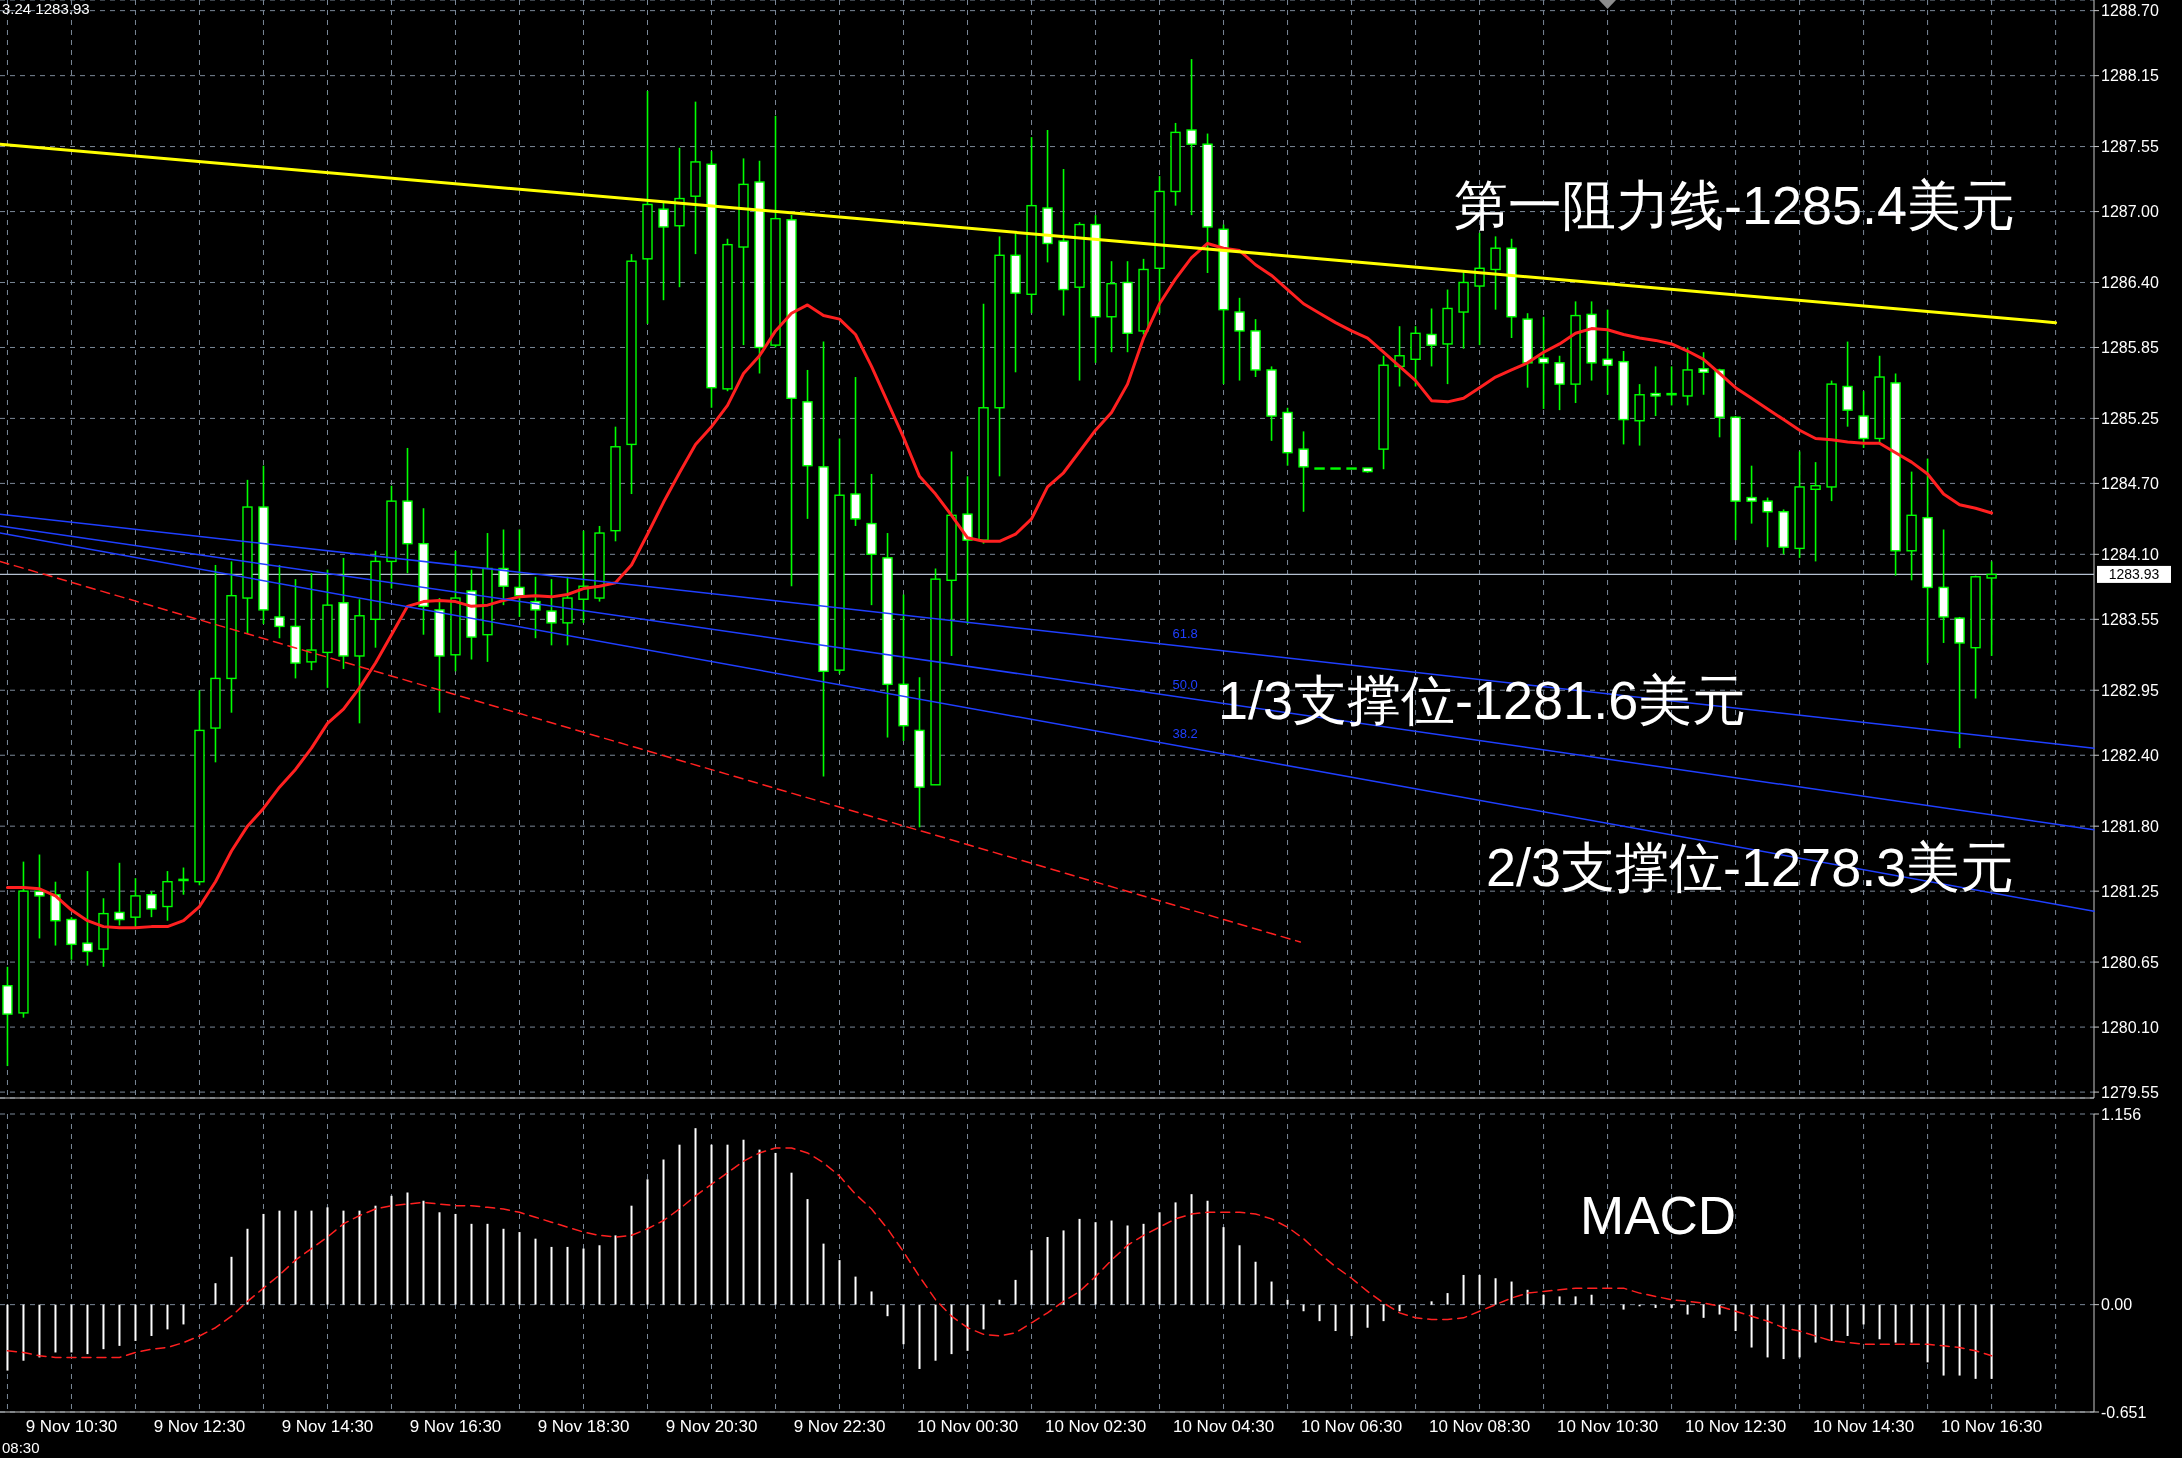  I want to click on y-tick-label: 1279.55, so click(2130, 1092).